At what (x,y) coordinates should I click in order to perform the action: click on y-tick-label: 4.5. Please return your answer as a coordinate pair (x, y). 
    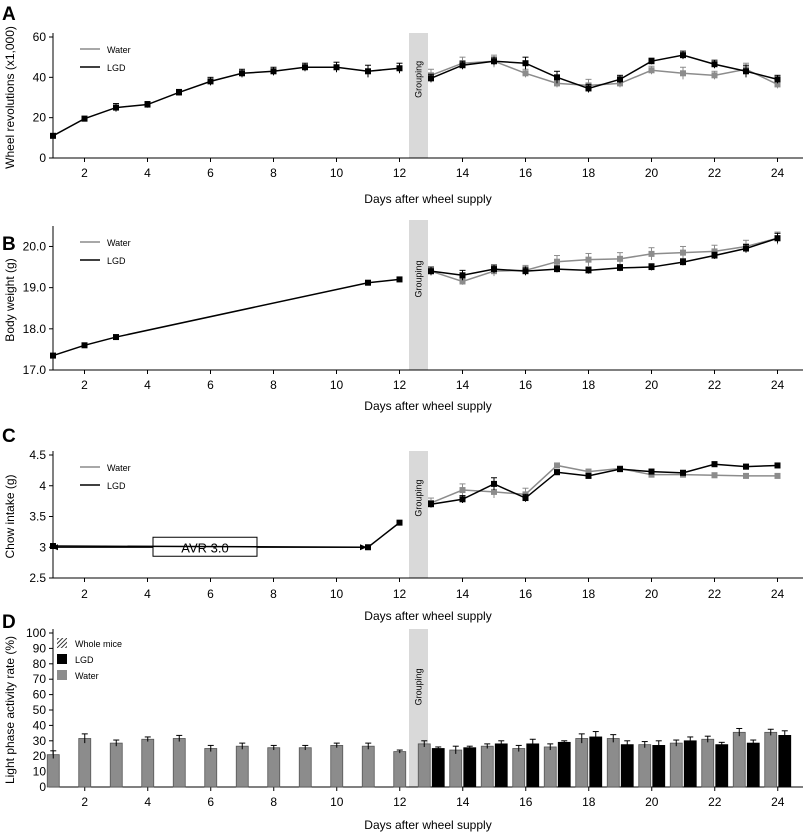
    Looking at the image, I should click on (37, 455).